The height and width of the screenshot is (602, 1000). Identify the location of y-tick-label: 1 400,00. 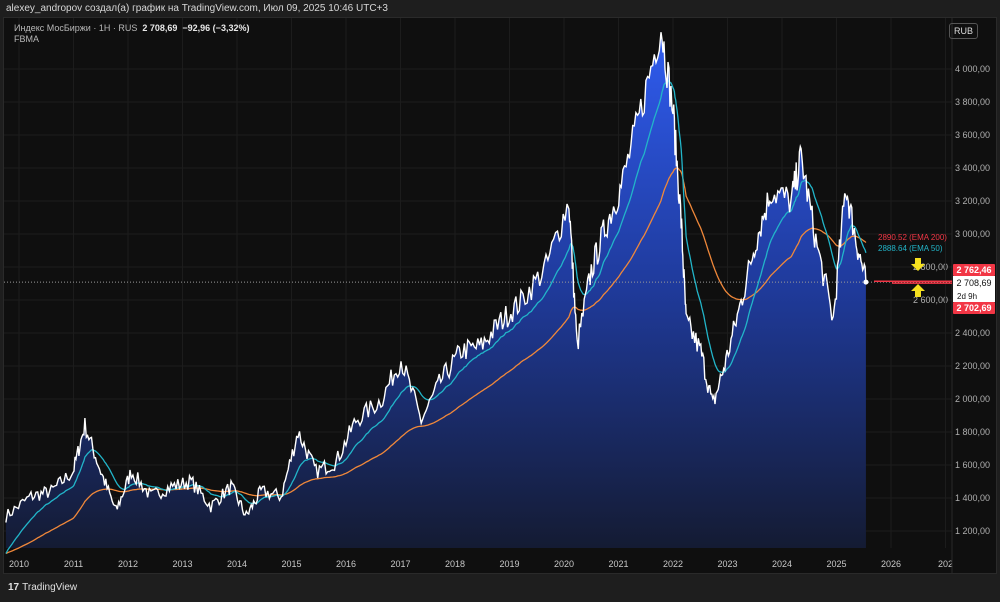
(972, 498).